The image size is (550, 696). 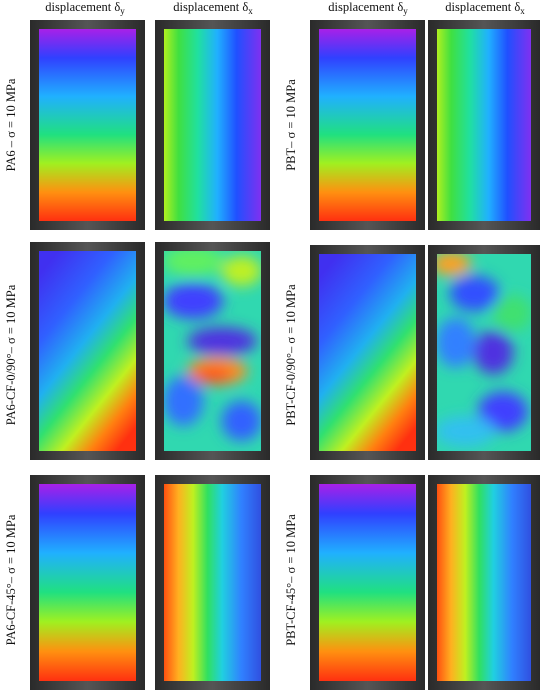 What do you see at coordinates (11, 579) in the screenshot?
I see `row-label: PA6-CF-45°– σ = 10 MPa` at bounding box center [11, 579].